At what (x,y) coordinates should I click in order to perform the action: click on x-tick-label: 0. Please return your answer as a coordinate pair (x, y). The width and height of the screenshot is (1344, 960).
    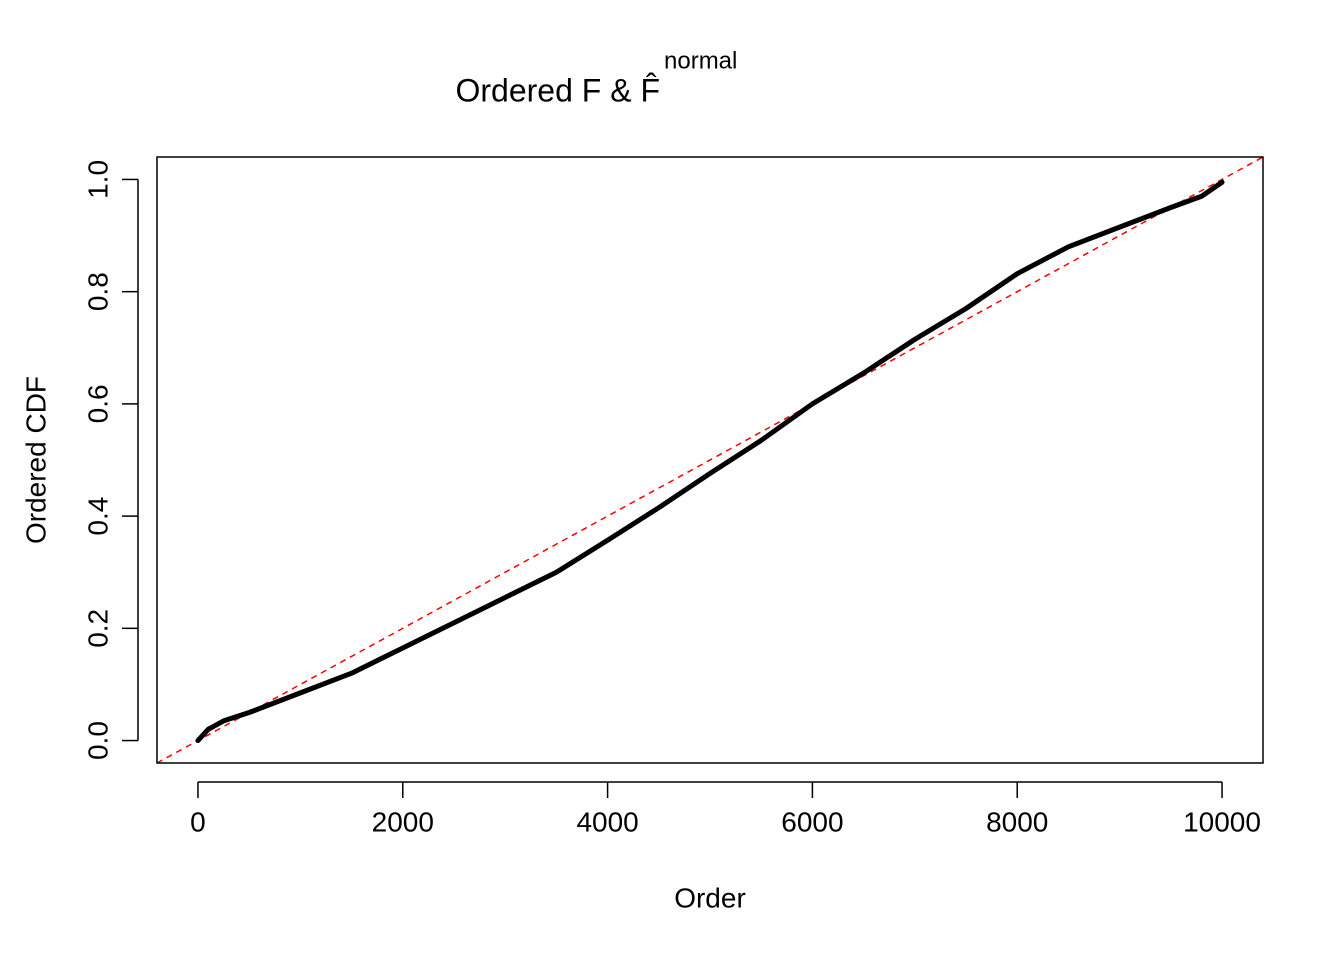
    Looking at the image, I should click on (198, 821).